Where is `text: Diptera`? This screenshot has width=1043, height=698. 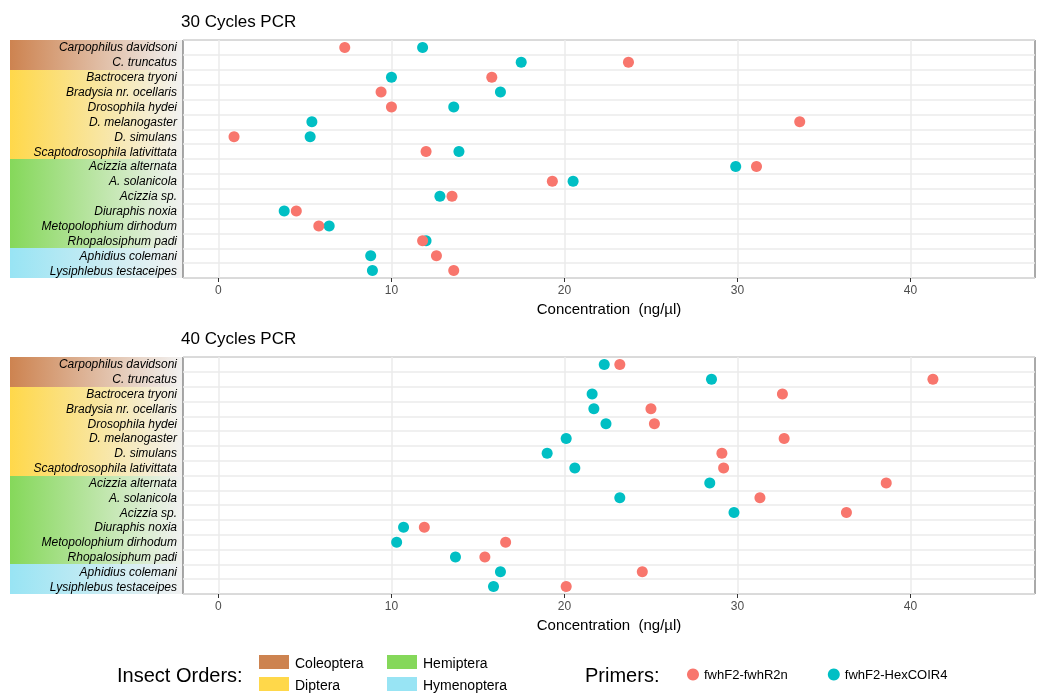 text: Diptera is located at coordinates (318, 685).